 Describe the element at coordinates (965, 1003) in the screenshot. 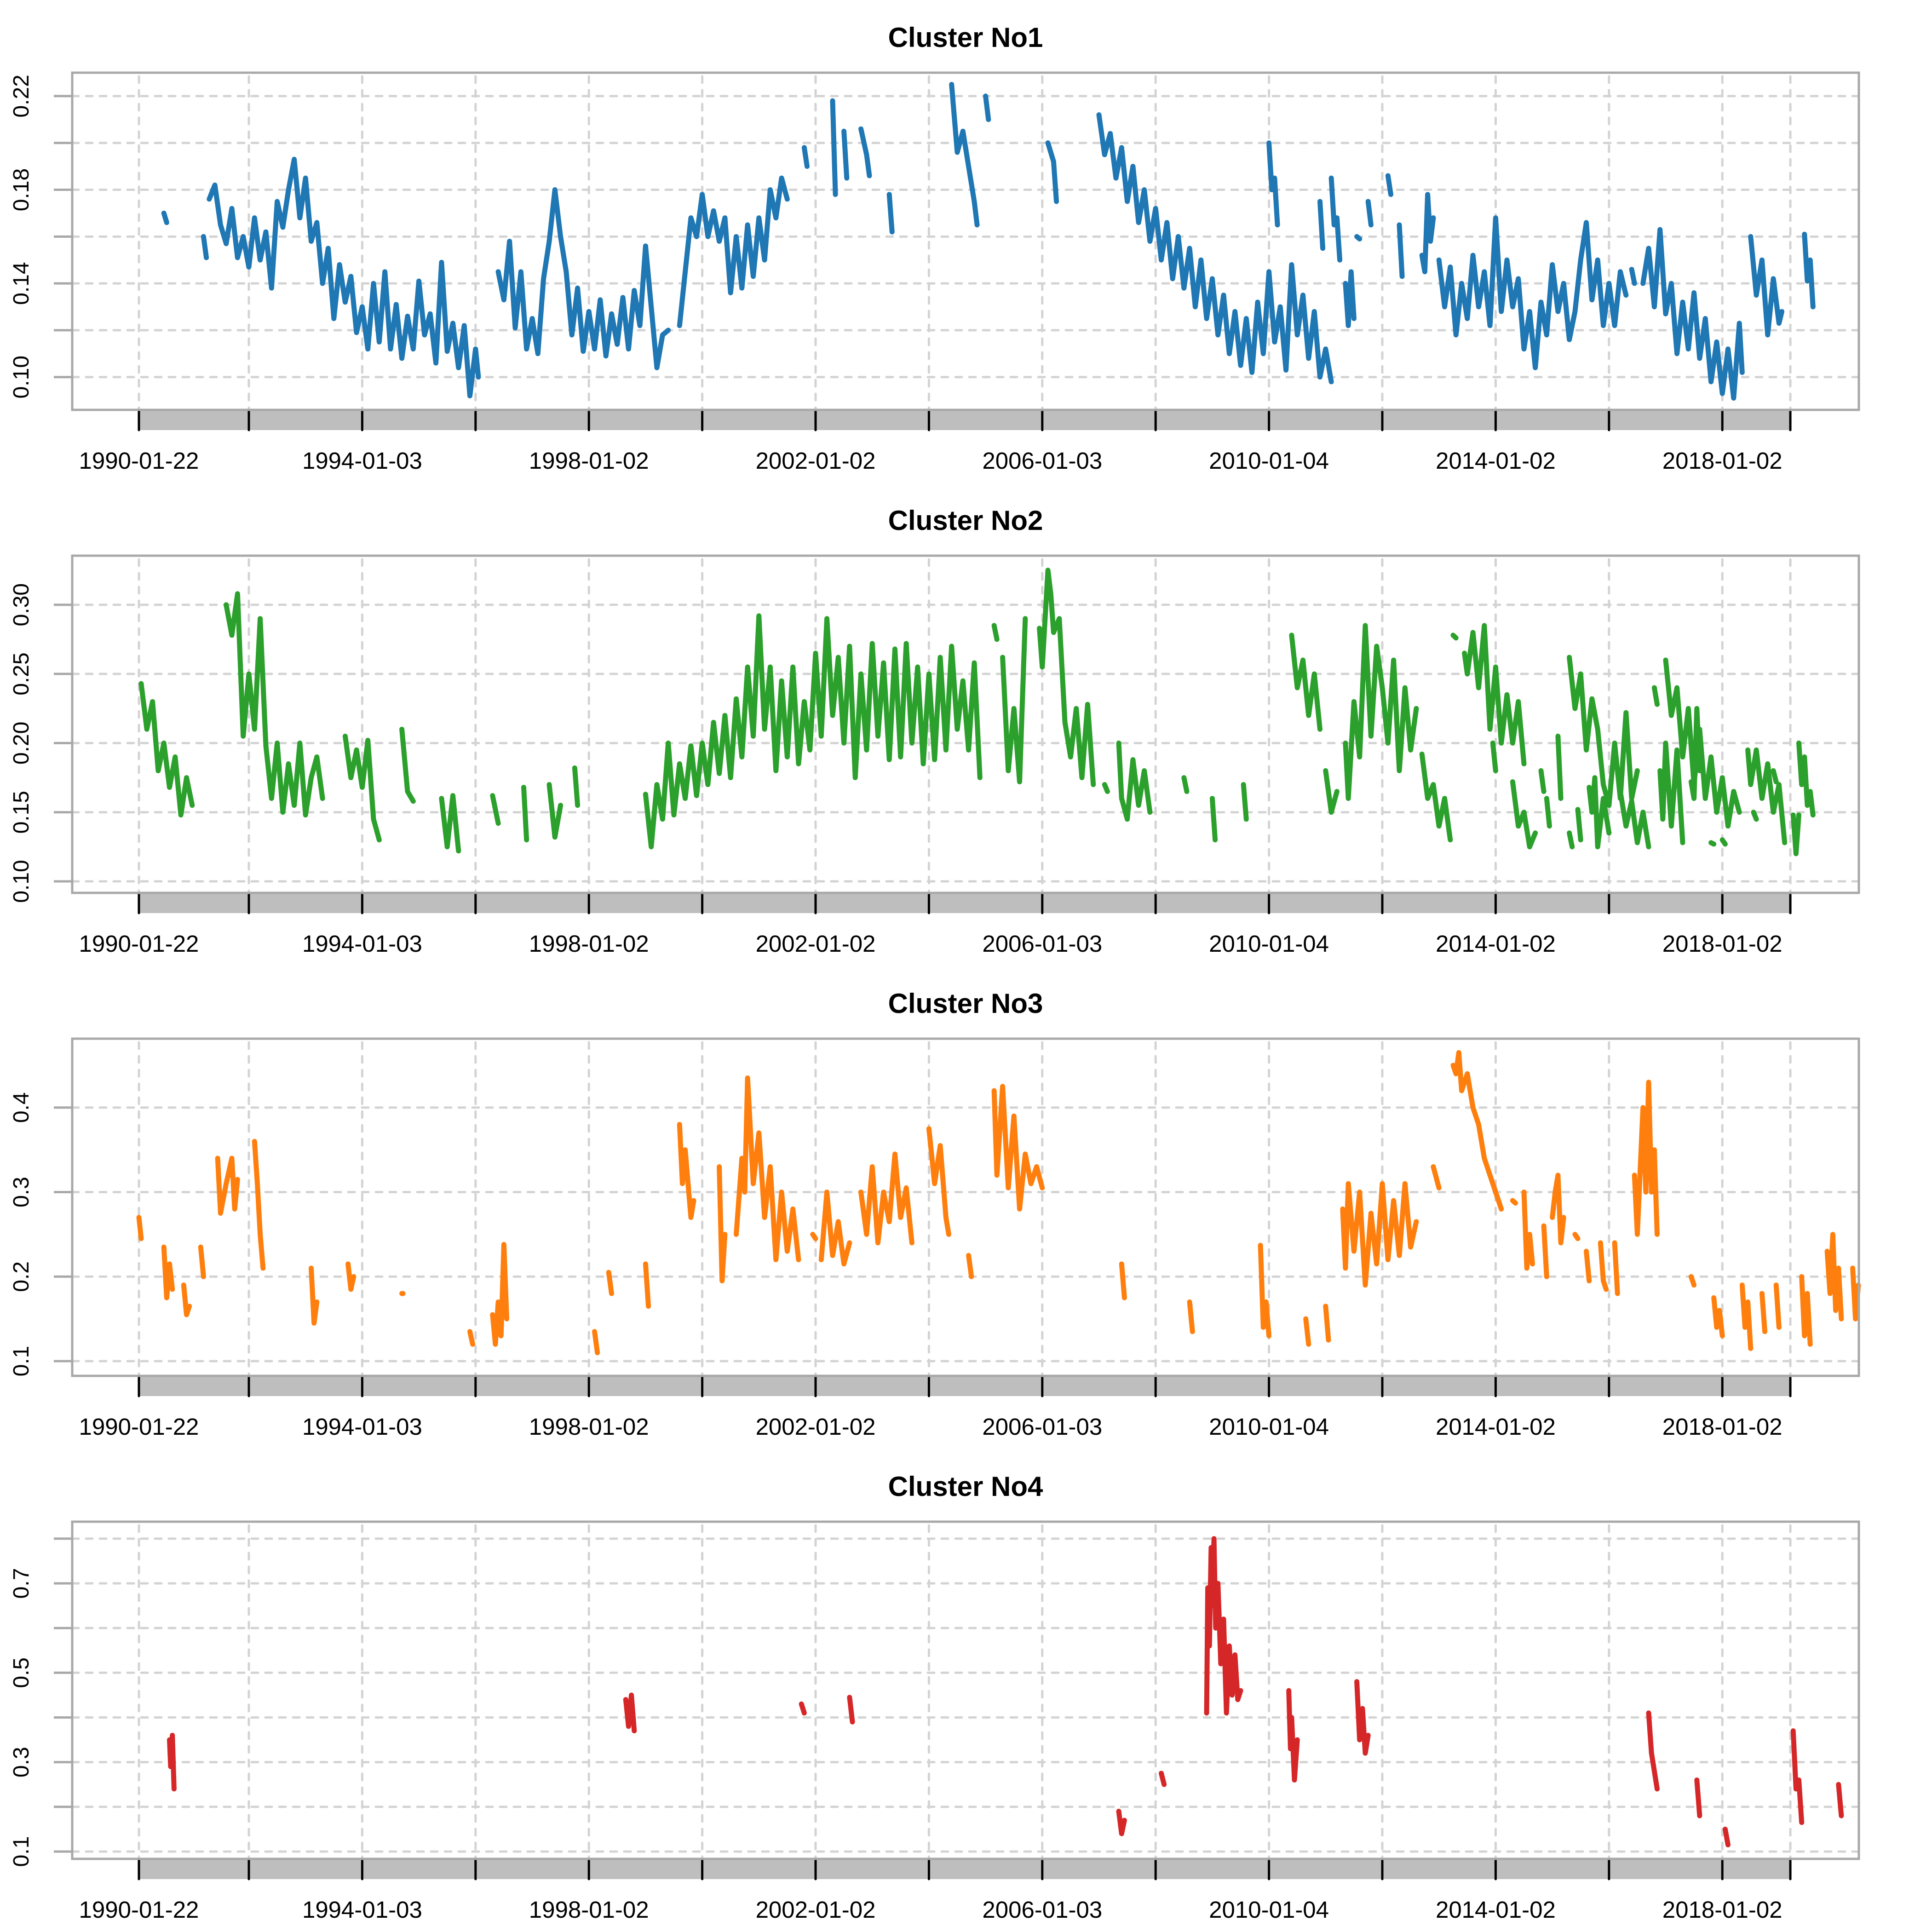

I see `panel-title: Cluster No3` at that location.